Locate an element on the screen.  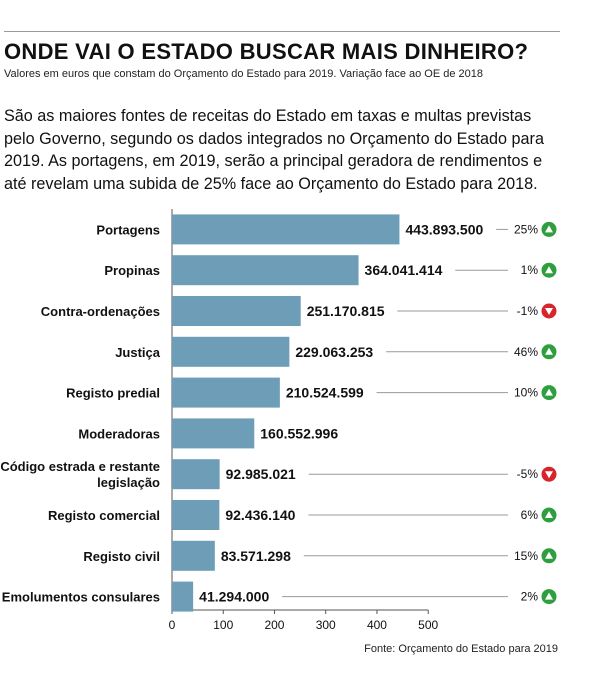
category-label: Emolumentos consulares is located at coordinates (81, 597).